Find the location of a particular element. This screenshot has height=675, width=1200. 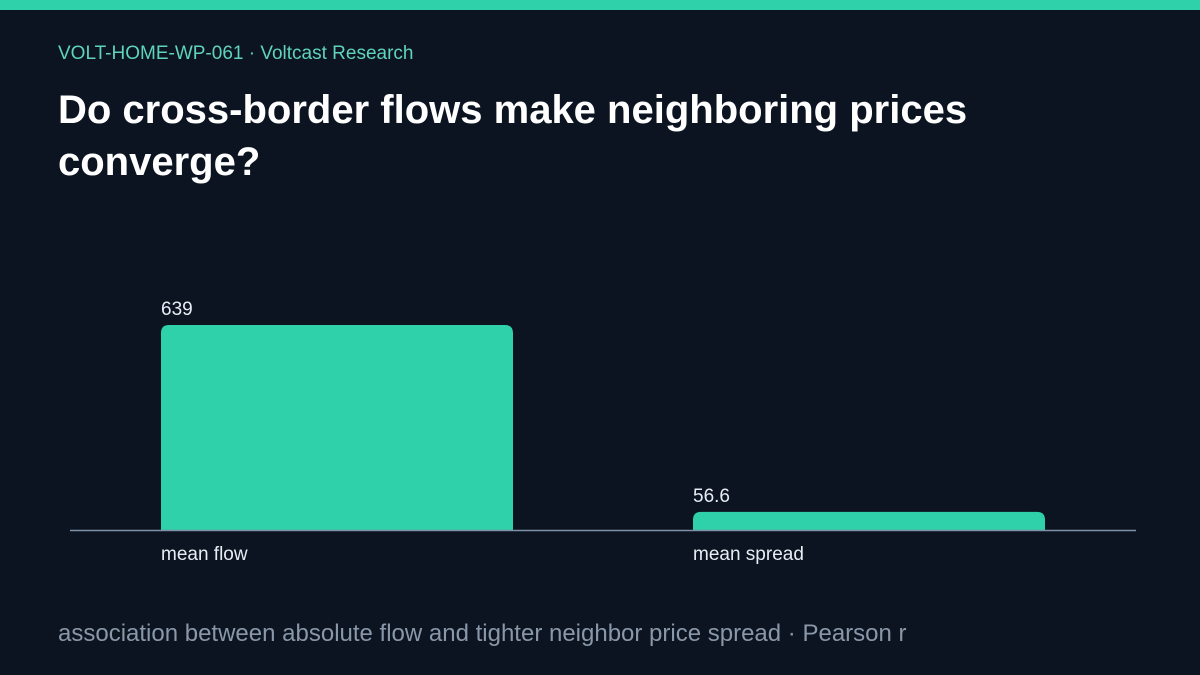

category-tick-label: mean flow is located at coordinates (204, 554).